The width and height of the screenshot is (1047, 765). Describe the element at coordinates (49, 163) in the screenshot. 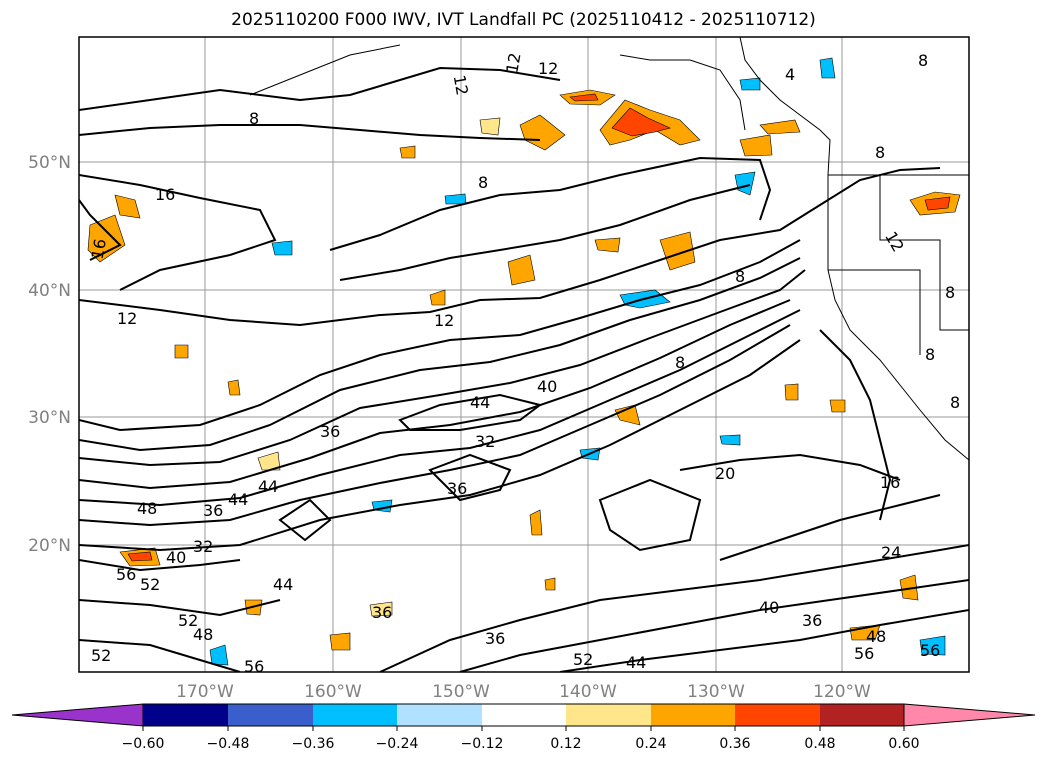

I see `lat-label: 50°N` at that location.